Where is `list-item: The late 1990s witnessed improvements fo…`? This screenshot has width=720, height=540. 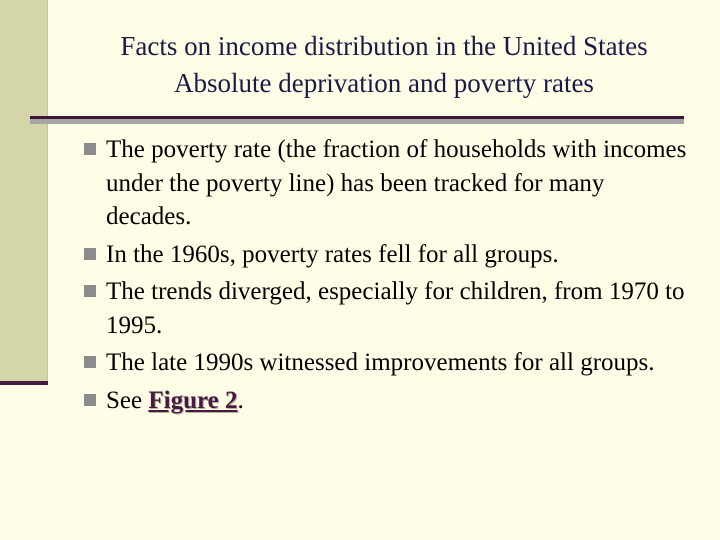
list-item: The late 1990s witnessed improvements fo… is located at coordinates (389, 363).